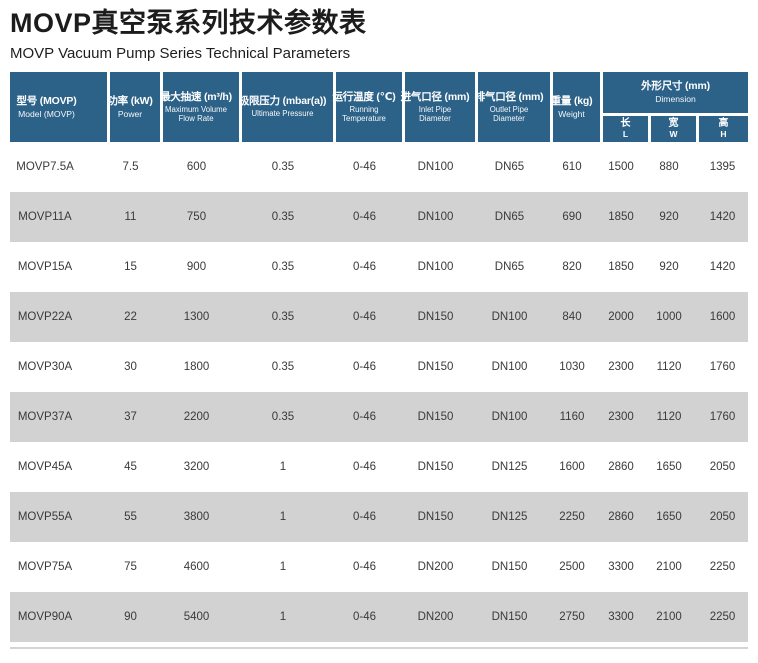 The height and width of the screenshot is (663, 758). What do you see at coordinates (577, 107) in the screenshot?
I see `header-cell-weight: 重量 (kg) Weight` at bounding box center [577, 107].